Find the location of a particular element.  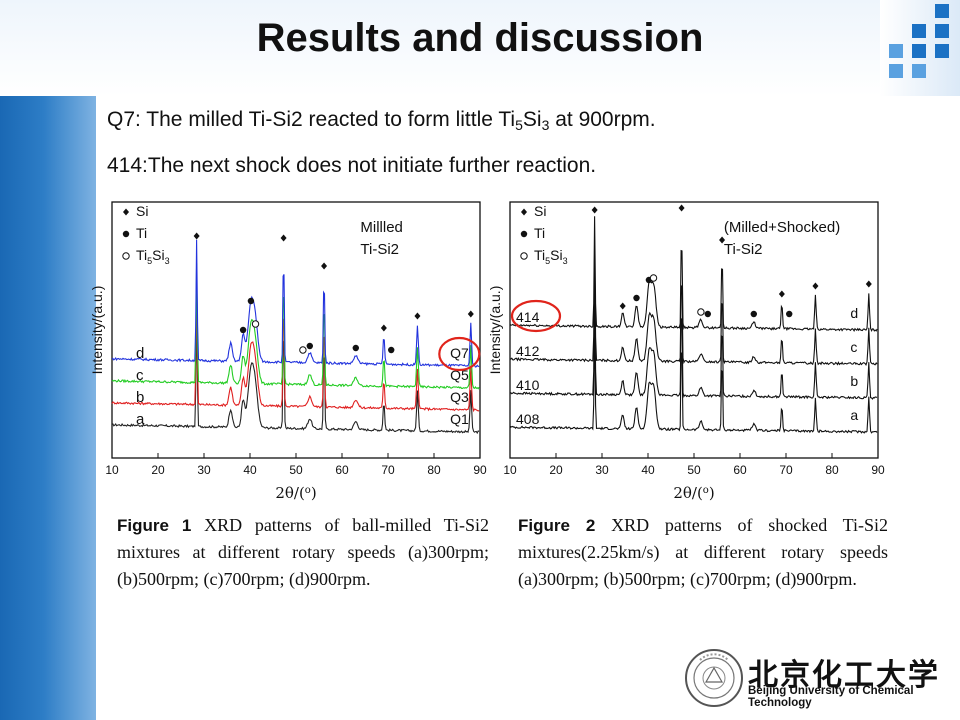

legend-label-sub: 5 is located at coordinates (149, 261).